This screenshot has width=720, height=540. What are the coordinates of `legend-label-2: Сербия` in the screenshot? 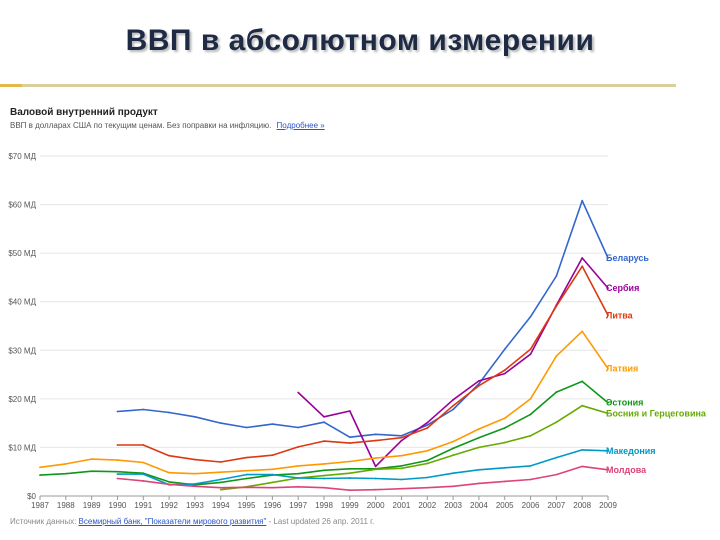 It's located at (622, 288).